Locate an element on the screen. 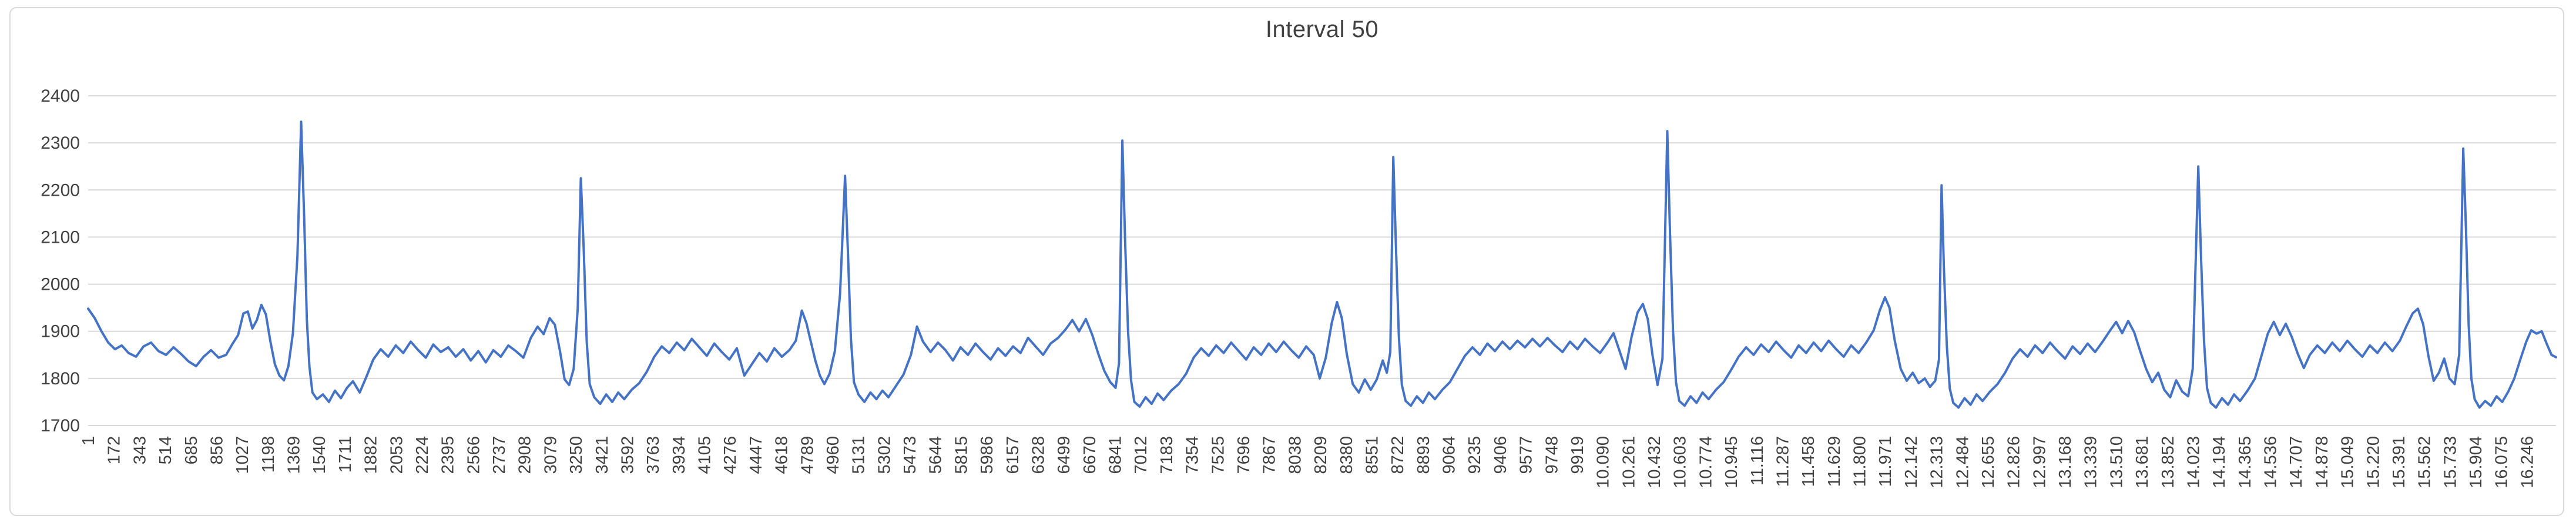  x-tick-label: 12.313 is located at coordinates (1938, 462).